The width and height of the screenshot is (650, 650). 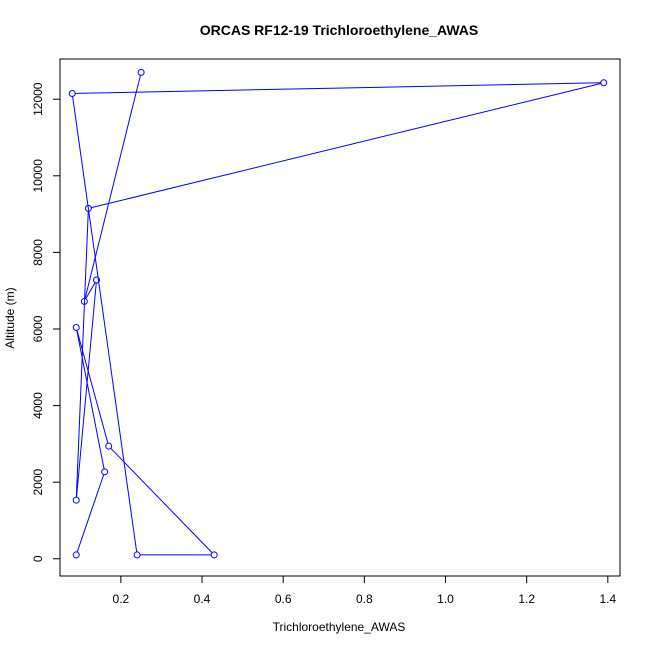 I want to click on x-tick-label: 0.4, so click(x=202, y=599).